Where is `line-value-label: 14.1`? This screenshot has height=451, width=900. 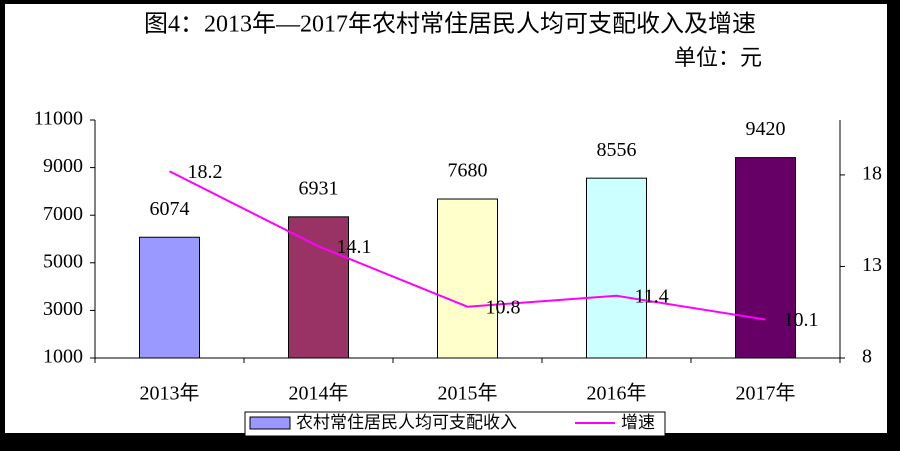 line-value-label: 14.1 is located at coordinates (354, 247).